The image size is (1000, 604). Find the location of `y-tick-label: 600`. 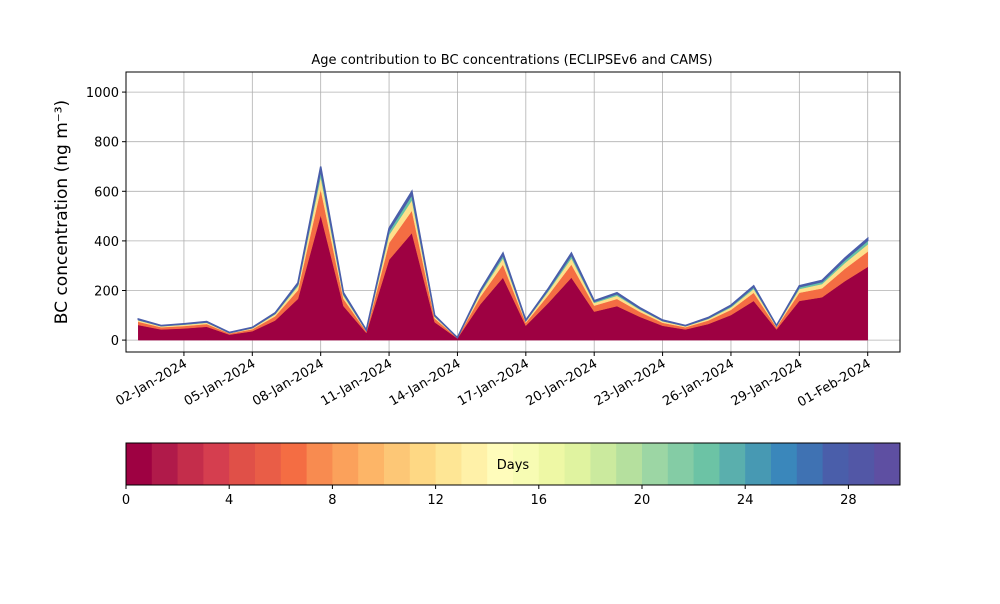

y-tick-label: 600 is located at coordinates (106, 192).